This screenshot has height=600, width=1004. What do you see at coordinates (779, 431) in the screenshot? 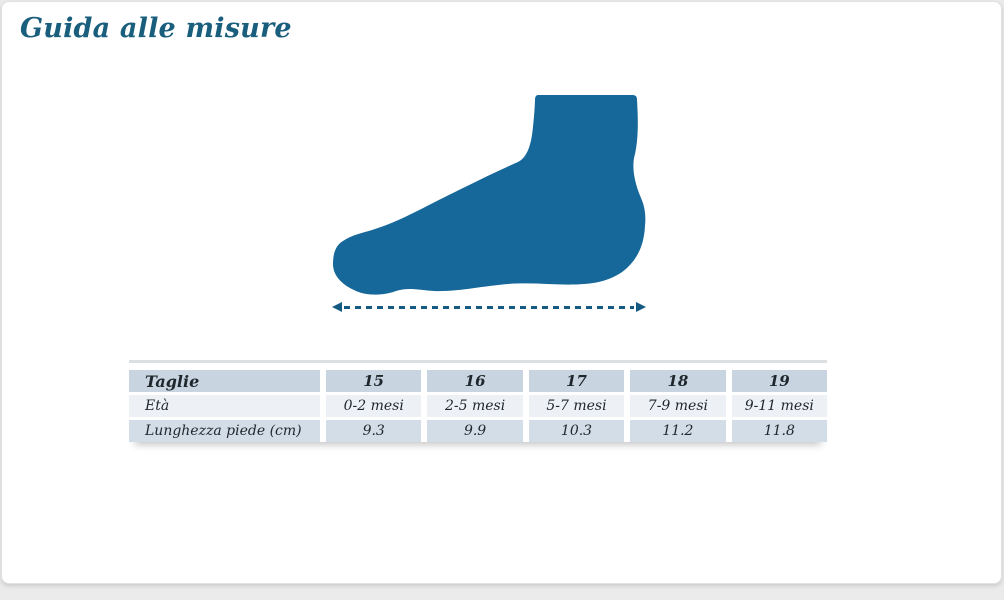
I see `table-cell-lunghezza-19: 11.8` at bounding box center [779, 431].